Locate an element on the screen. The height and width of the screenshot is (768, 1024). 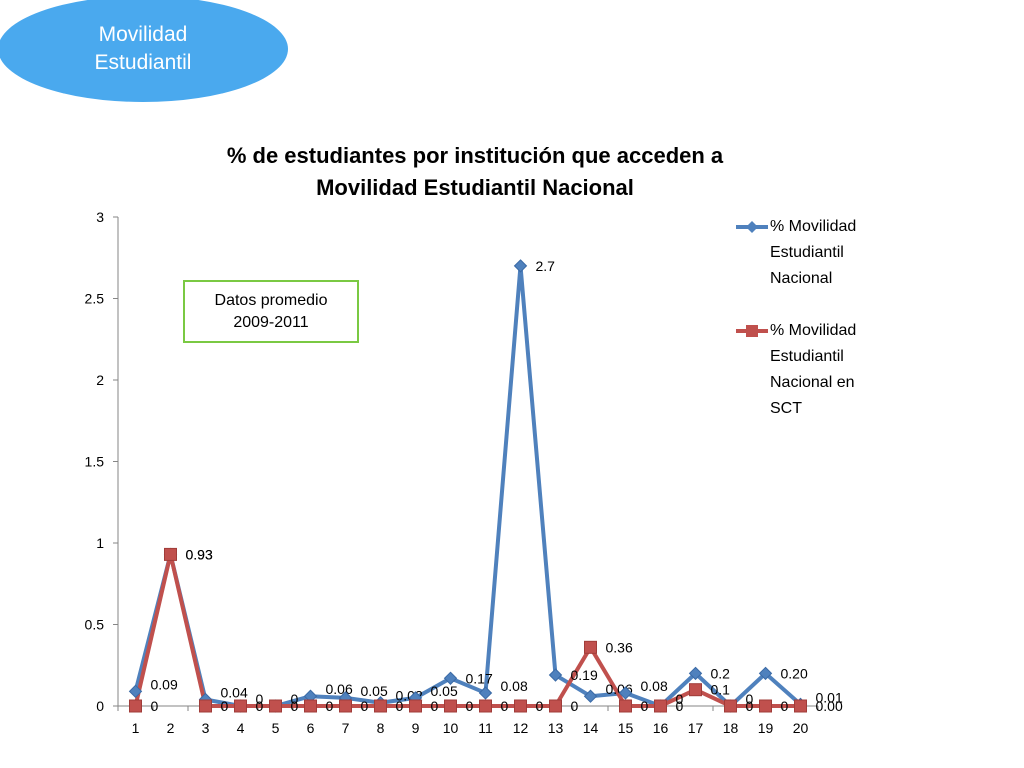
data-label-series-1: 0.05 is located at coordinates (374, 691).